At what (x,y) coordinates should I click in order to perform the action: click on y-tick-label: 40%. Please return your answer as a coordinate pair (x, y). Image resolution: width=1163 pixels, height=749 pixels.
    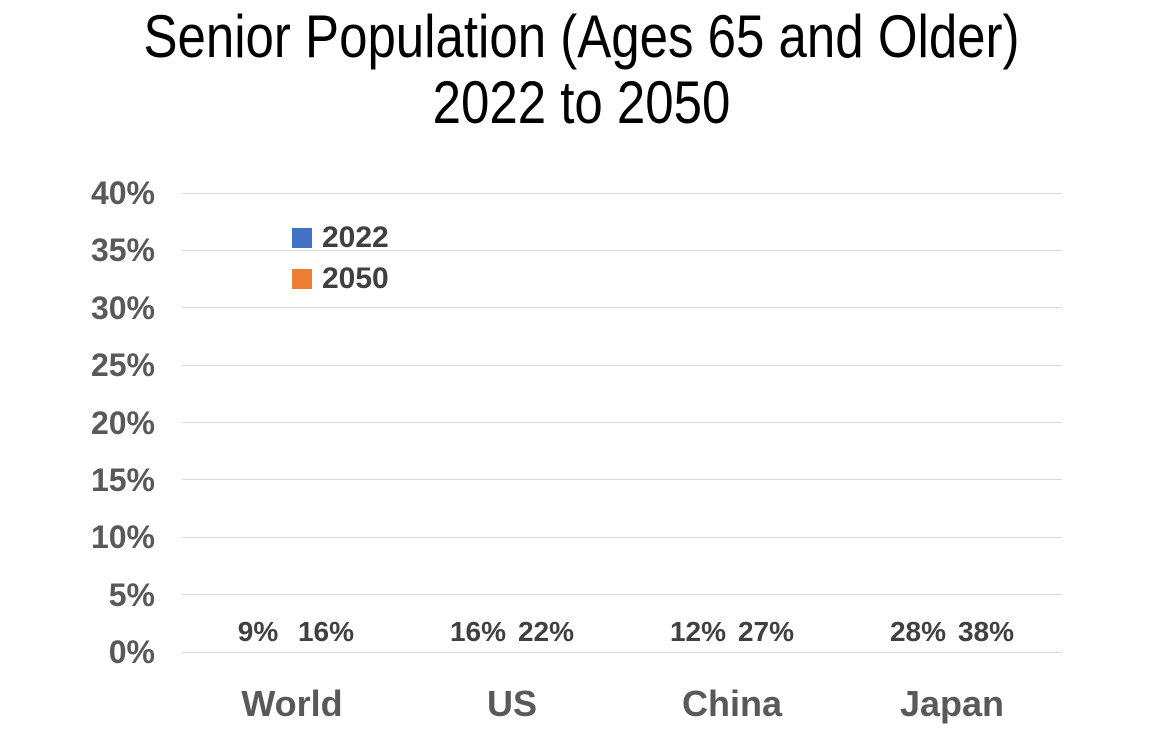
    Looking at the image, I should click on (122, 193).